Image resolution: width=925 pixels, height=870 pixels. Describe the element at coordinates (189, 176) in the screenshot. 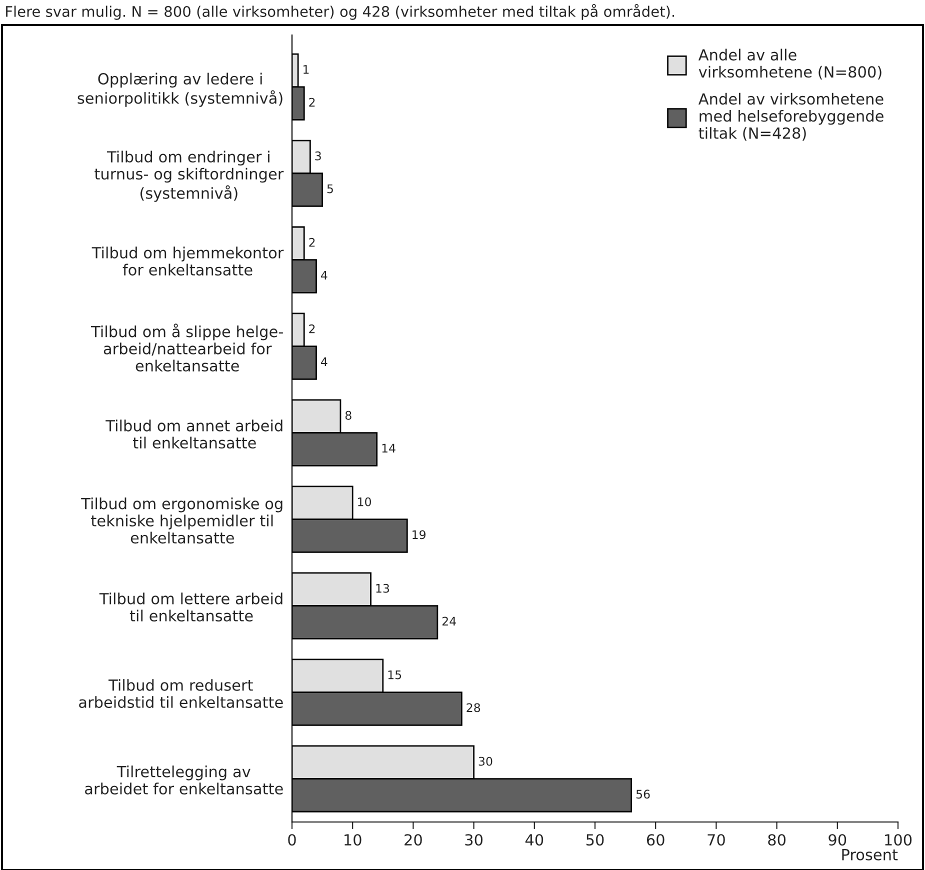

I see `y-tick-label: Tilbud om endringer i turnus- og skiftordninger (systemnivå)` at that location.